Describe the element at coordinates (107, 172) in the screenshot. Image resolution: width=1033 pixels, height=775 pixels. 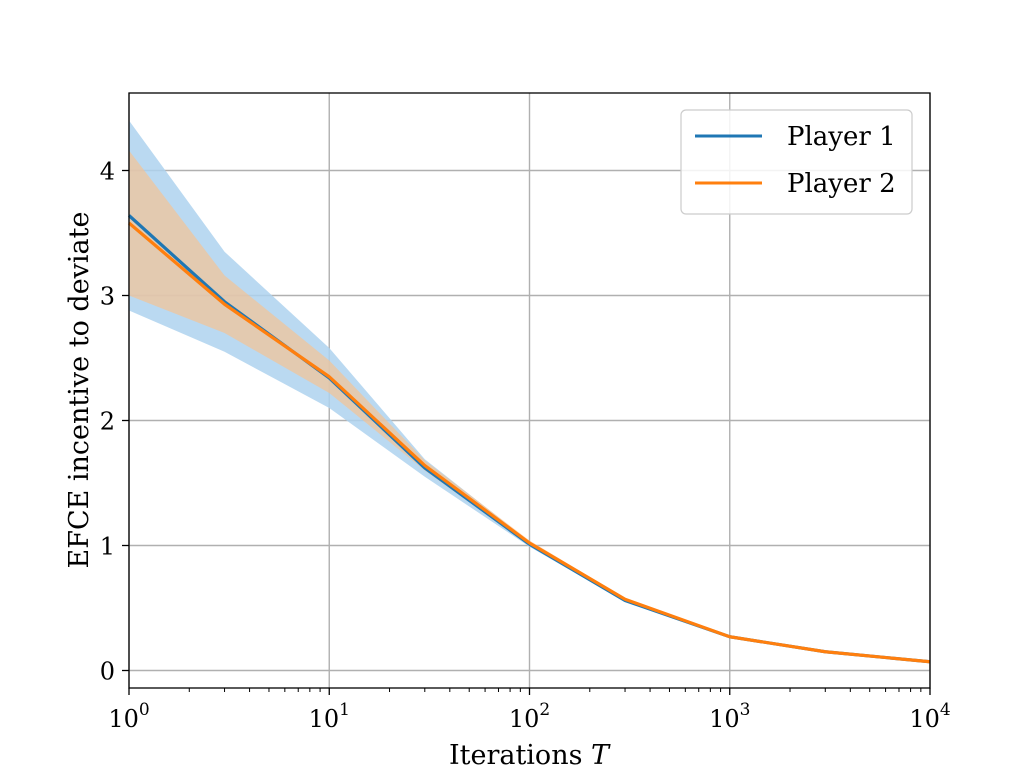
I see `y-tick-label: 4` at that location.